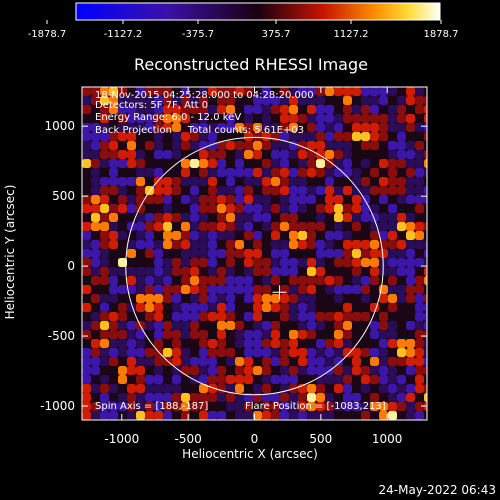 The width and height of the screenshot is (500, 500). I want to click on y-tick-label: 0, so click(71, 266).